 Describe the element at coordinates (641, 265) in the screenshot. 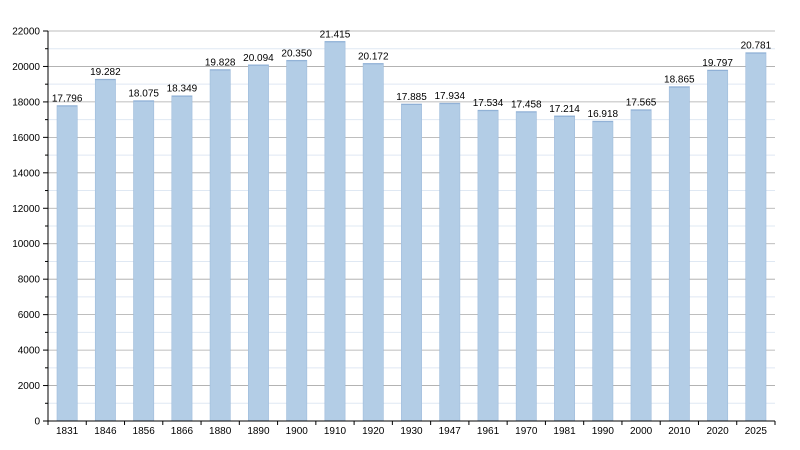

I see `bar-2000` at that location.